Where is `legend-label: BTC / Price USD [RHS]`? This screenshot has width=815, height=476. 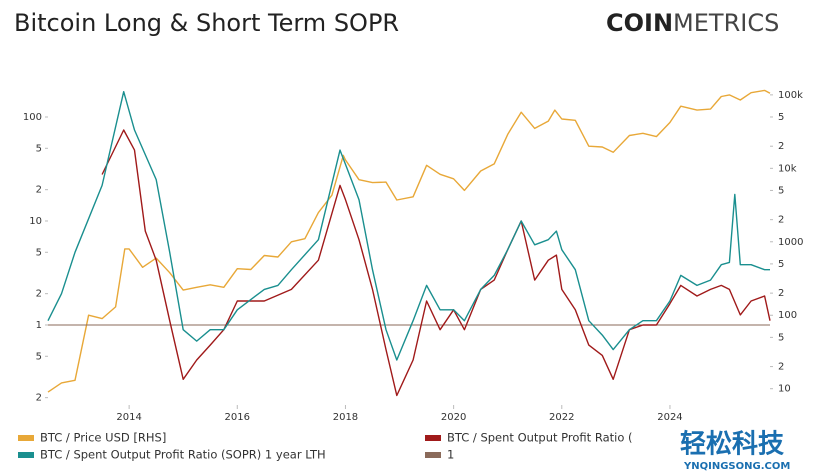 legend-label: BTC / Price USD [RHS] is located at coordinates (103, 438).